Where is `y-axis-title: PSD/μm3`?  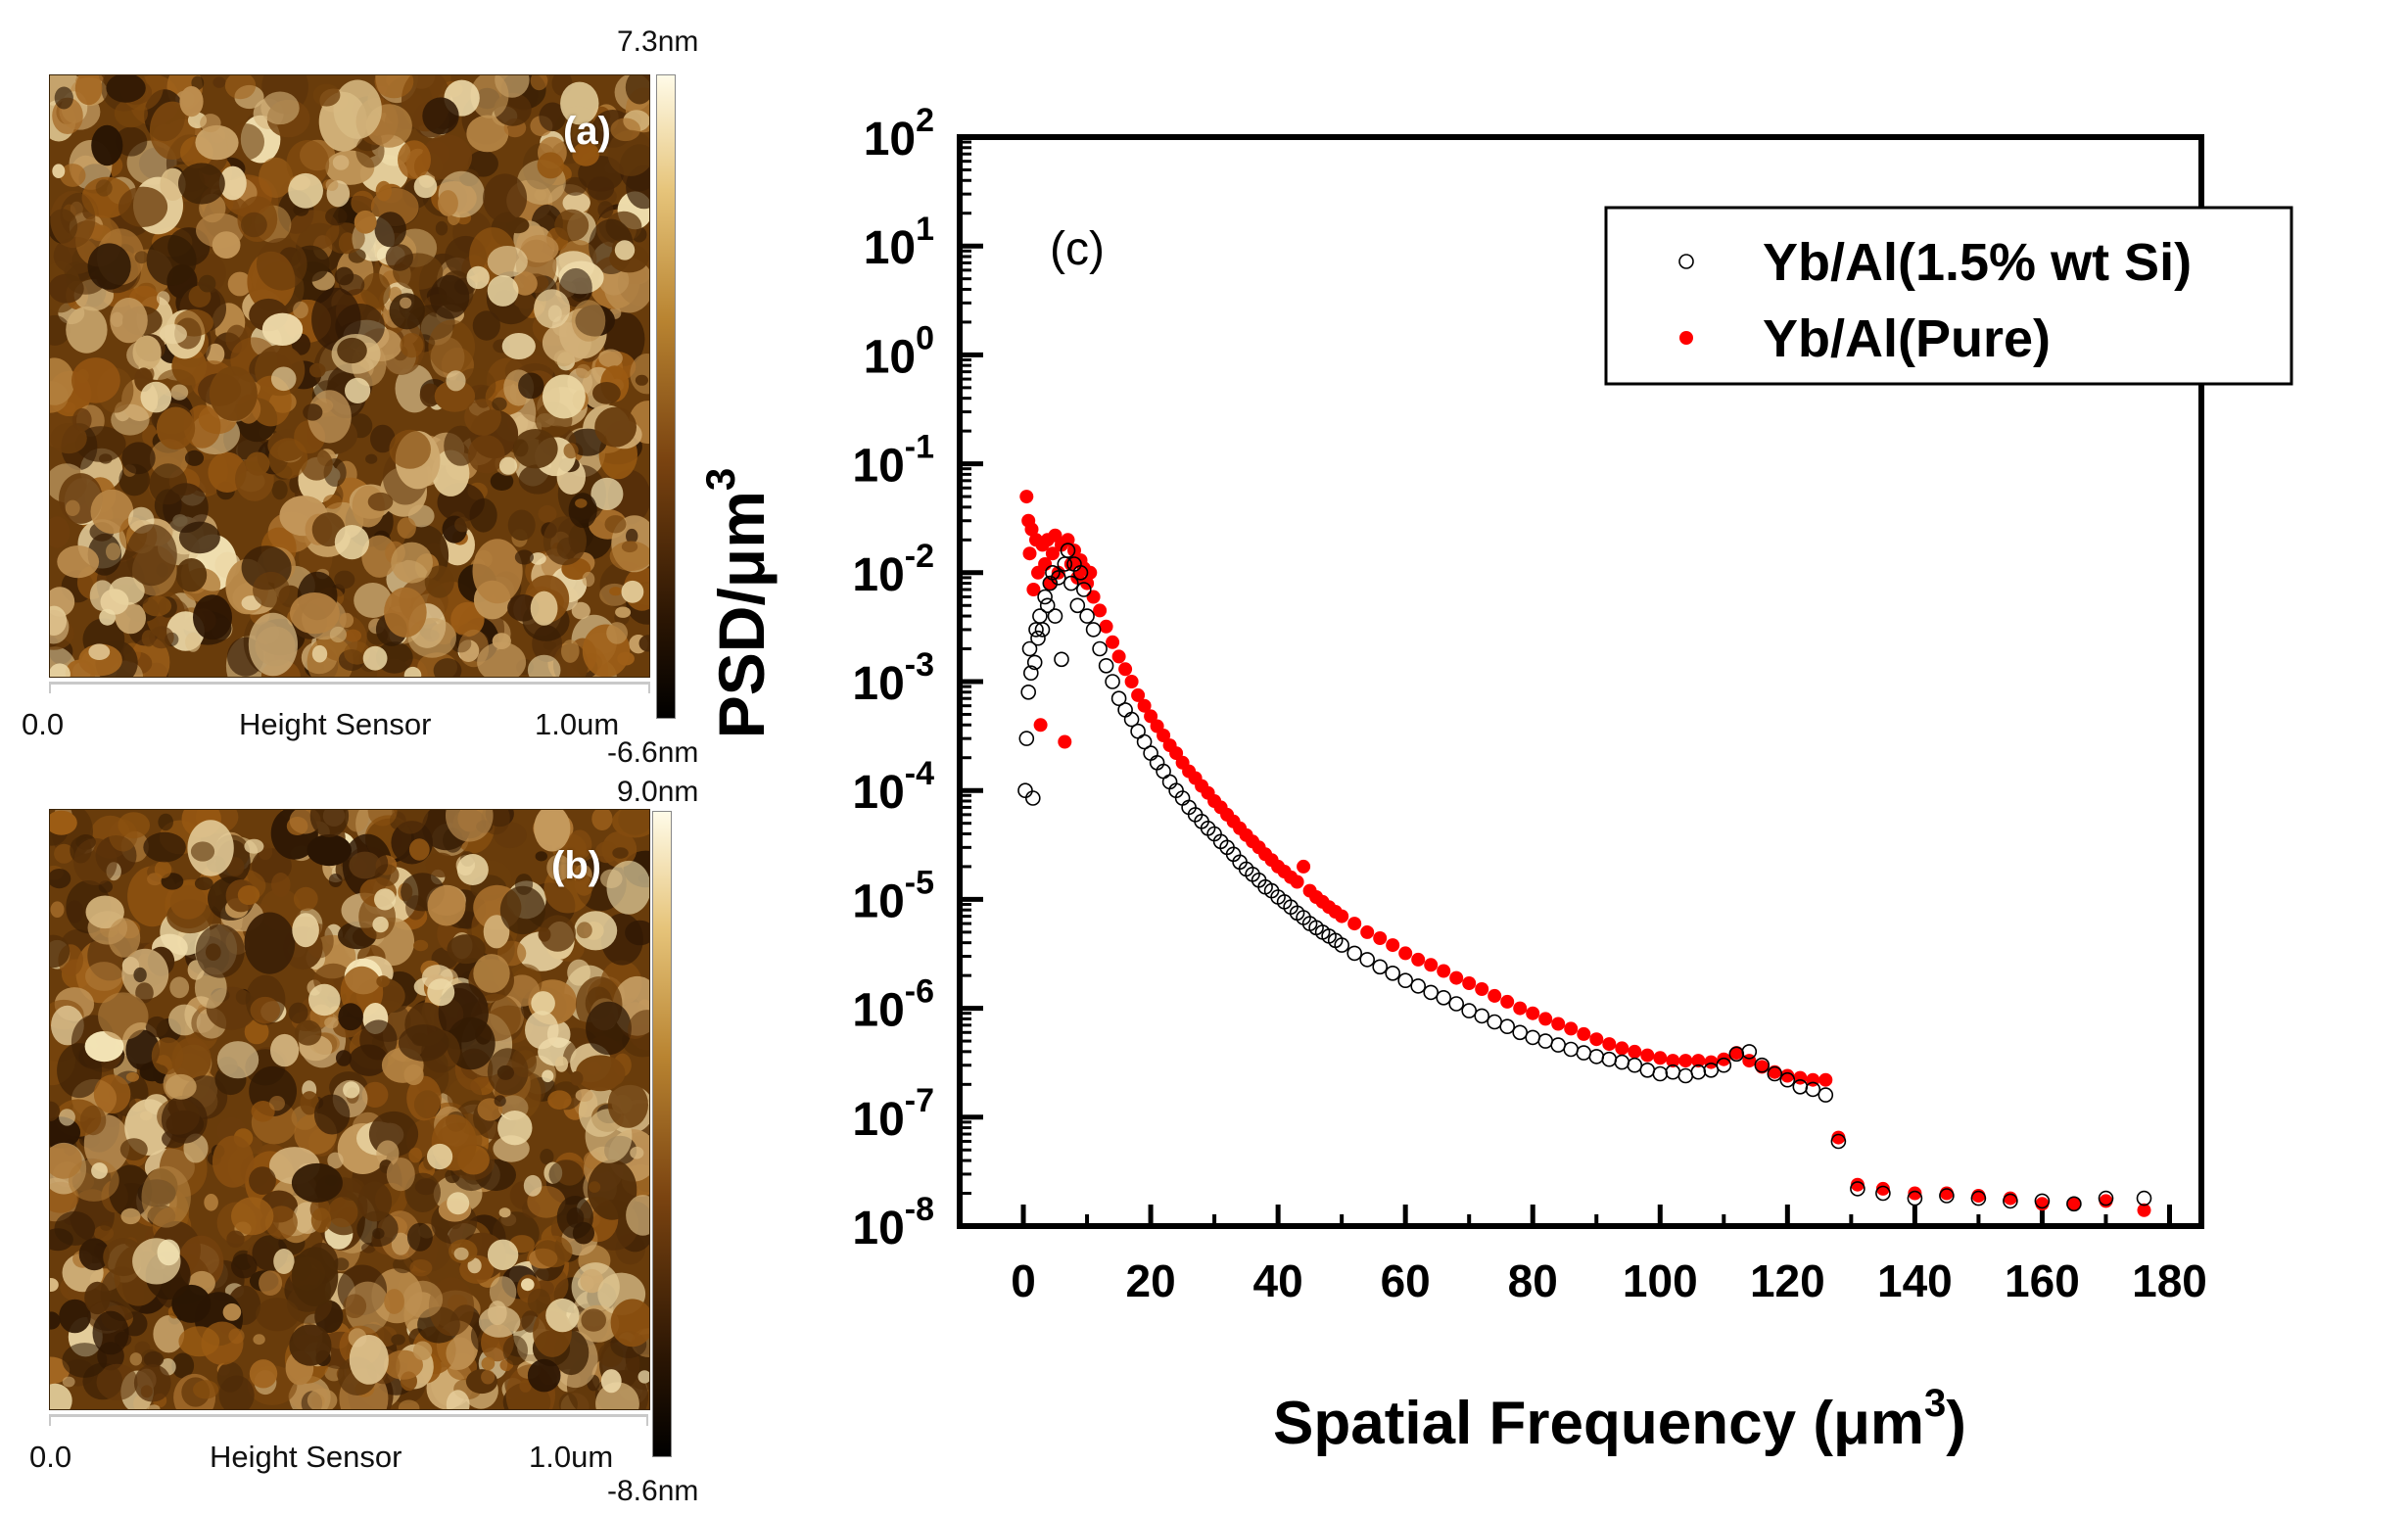 y-axis-title: PSD/μm3 is located at coordinates (737, 603).